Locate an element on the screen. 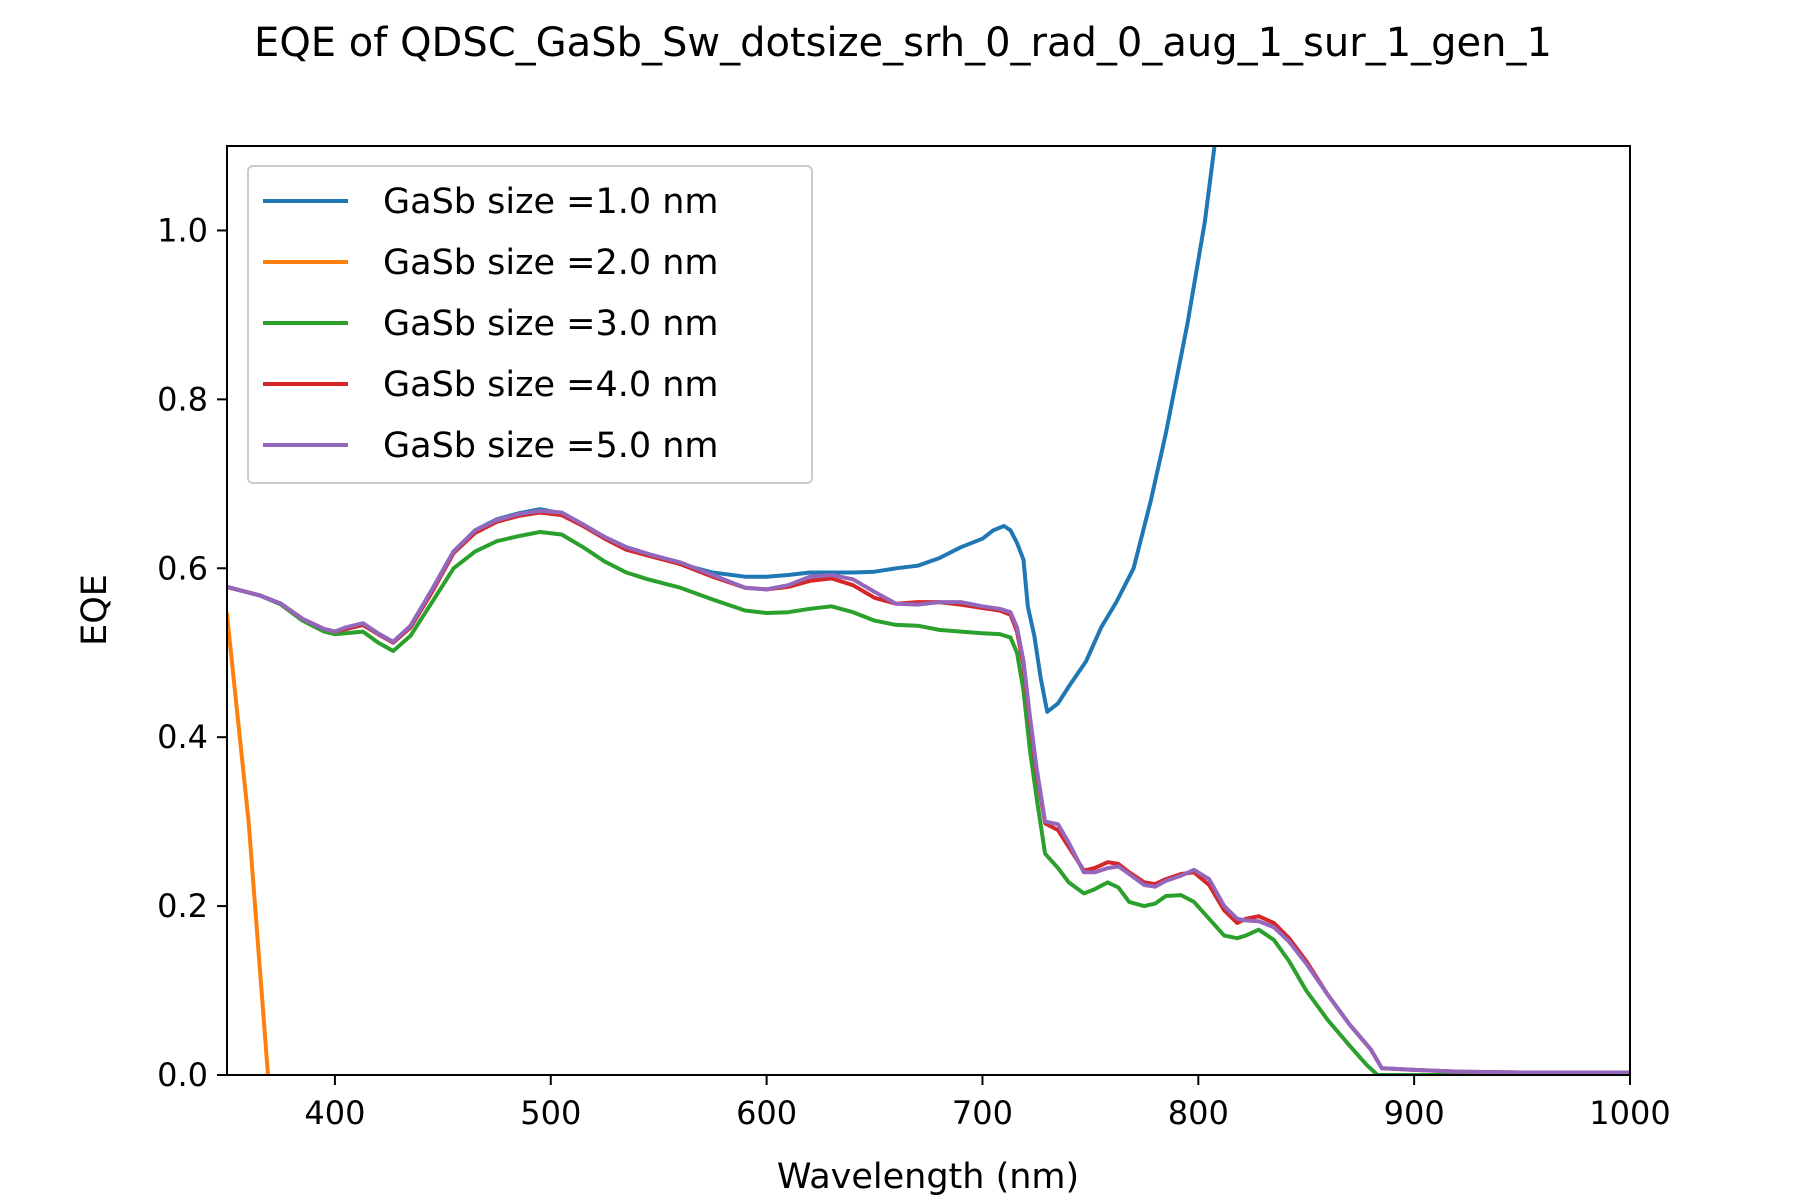 This screenshot has height=1200, width=1800. y-tick-label: 0.0 is located at coordinates (182, 1075).